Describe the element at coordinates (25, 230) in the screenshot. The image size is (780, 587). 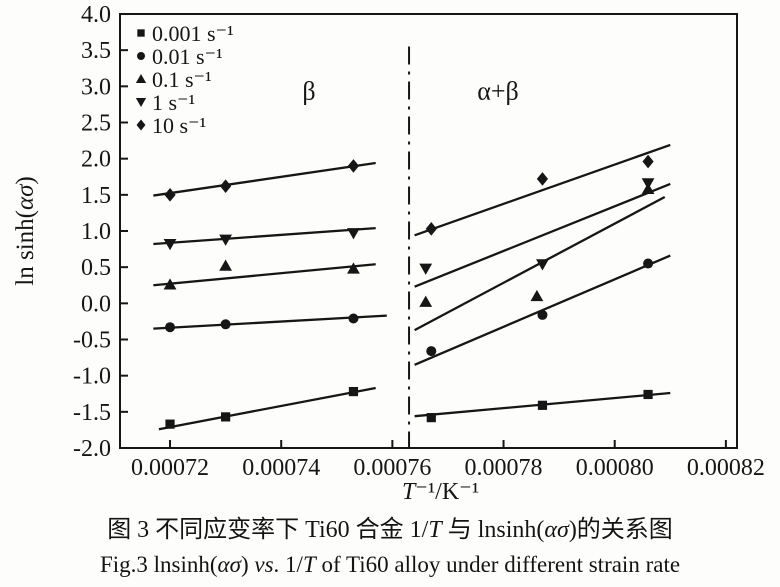
I see `y-axis-label: ln sinh(ασ)` at that location.